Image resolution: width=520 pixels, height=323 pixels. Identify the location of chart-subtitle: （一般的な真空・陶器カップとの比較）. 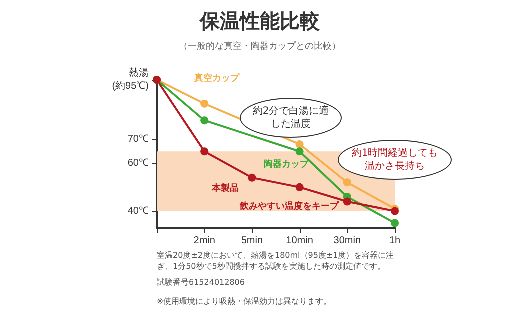
(260, 46).